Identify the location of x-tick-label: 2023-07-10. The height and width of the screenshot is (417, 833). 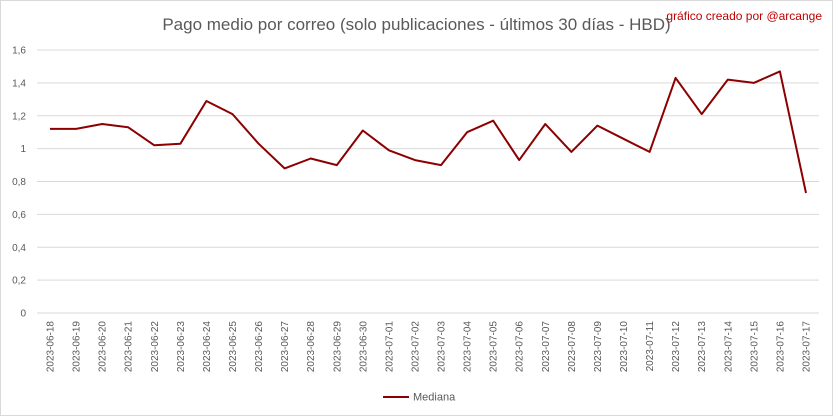
(624, 347).